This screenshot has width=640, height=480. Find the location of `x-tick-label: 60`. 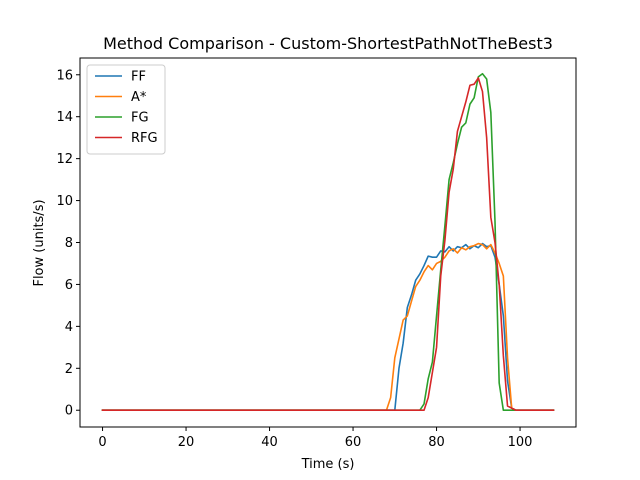

x-tick-label: 60 is located at coordinates (353, 442).